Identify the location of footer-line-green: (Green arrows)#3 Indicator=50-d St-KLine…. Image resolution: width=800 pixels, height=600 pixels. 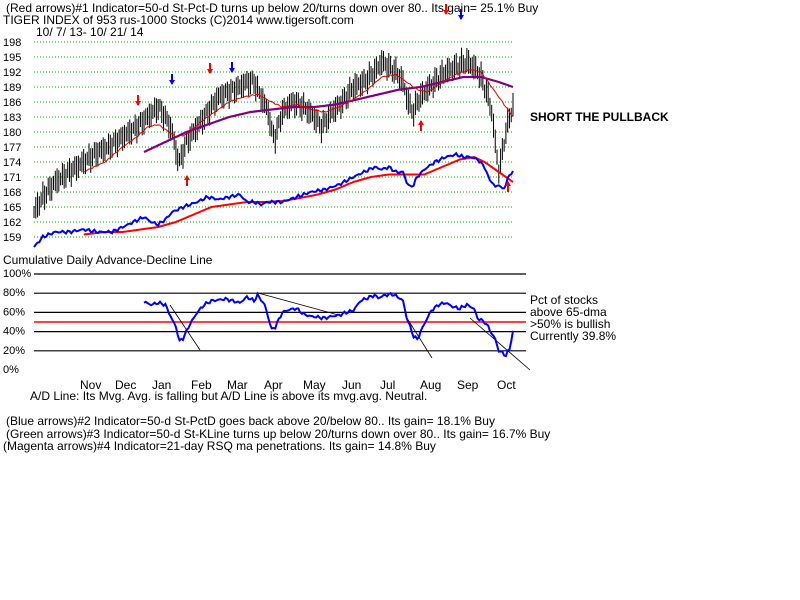
(278, 434).